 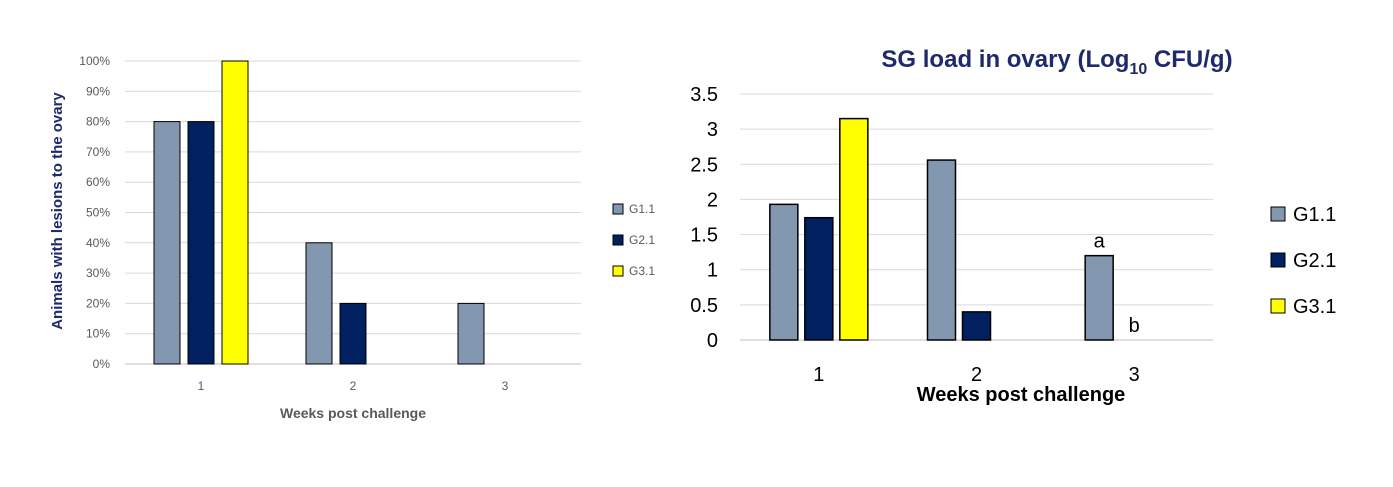 What do you see at coordinates (704, 95) in the screenshot?
I see `sg-load-y-tick-label: 3.5` at bounding box center [704, 95].